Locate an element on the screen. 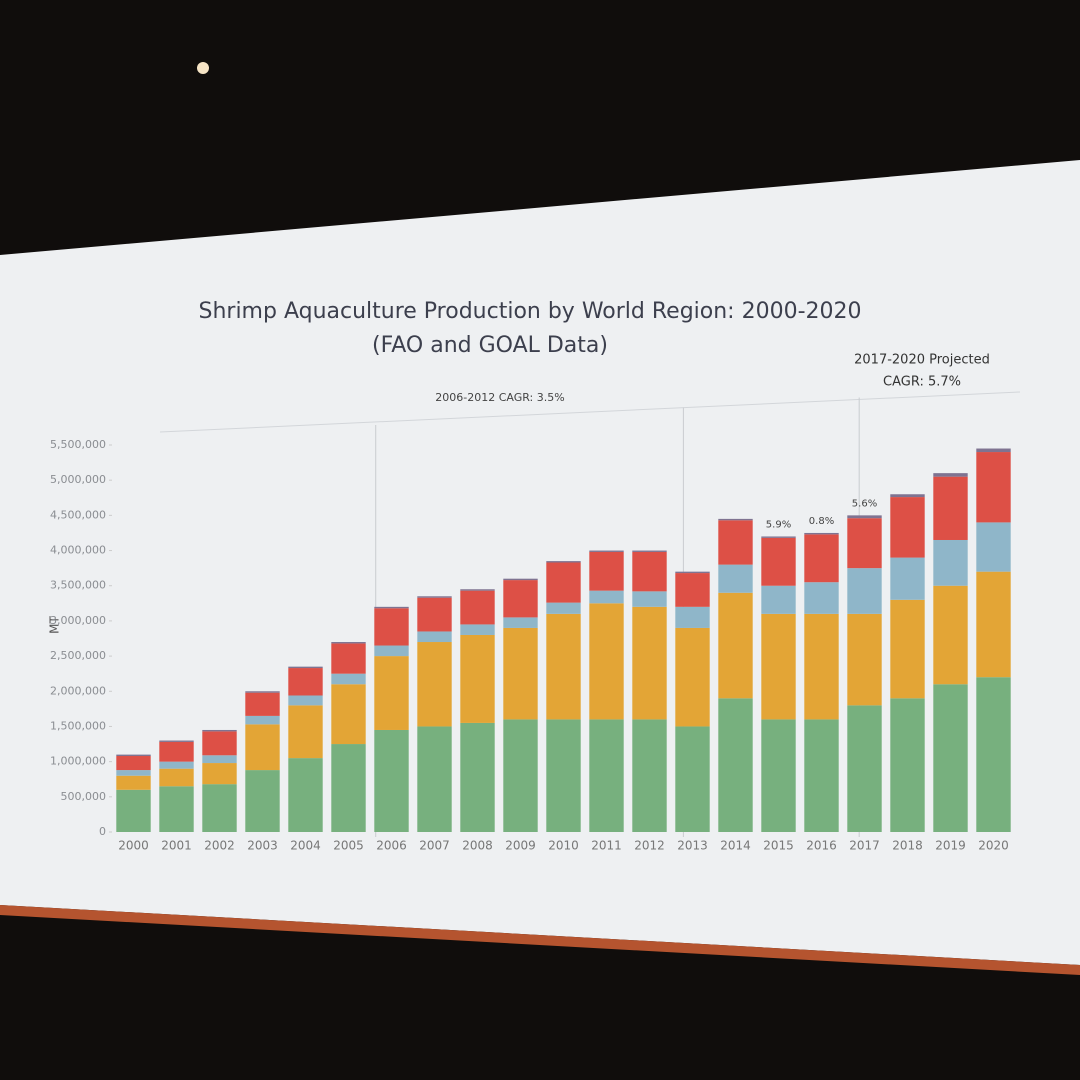  y-tick-label: 2,000,000 is located at coordinates (78, 690).